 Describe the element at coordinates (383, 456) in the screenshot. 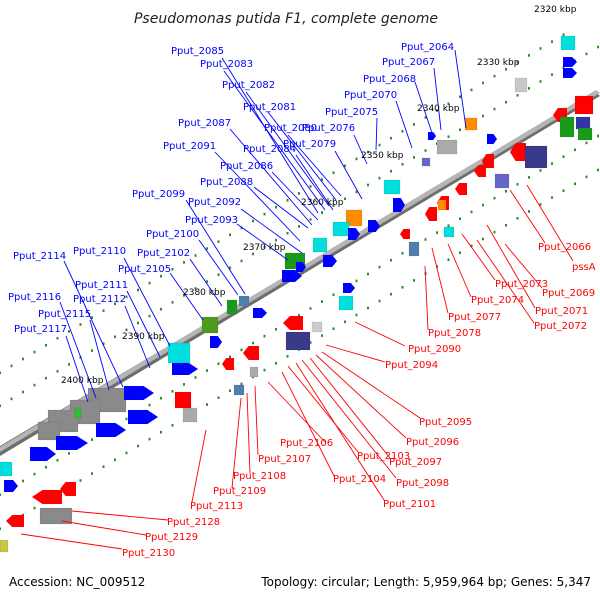

I see `gene-label: Pput_2103` at that location.